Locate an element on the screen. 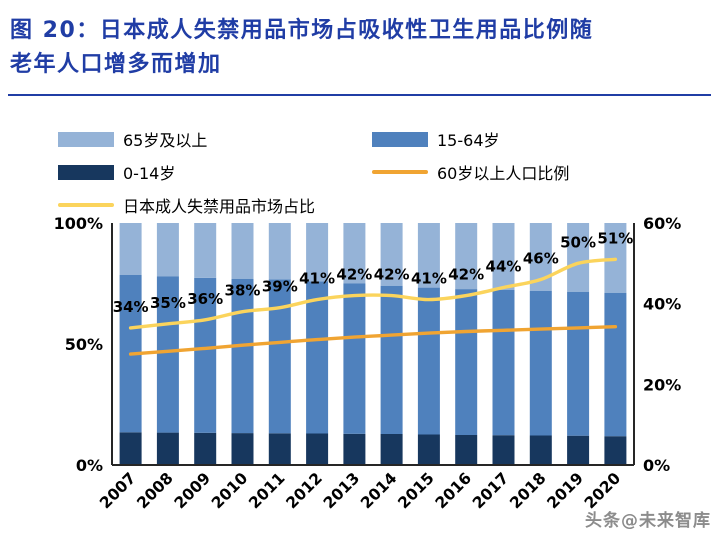 This screenshot has height=535, width=719. legend-label-0-14: 0-14岁 is located at coordinates (149, 173).